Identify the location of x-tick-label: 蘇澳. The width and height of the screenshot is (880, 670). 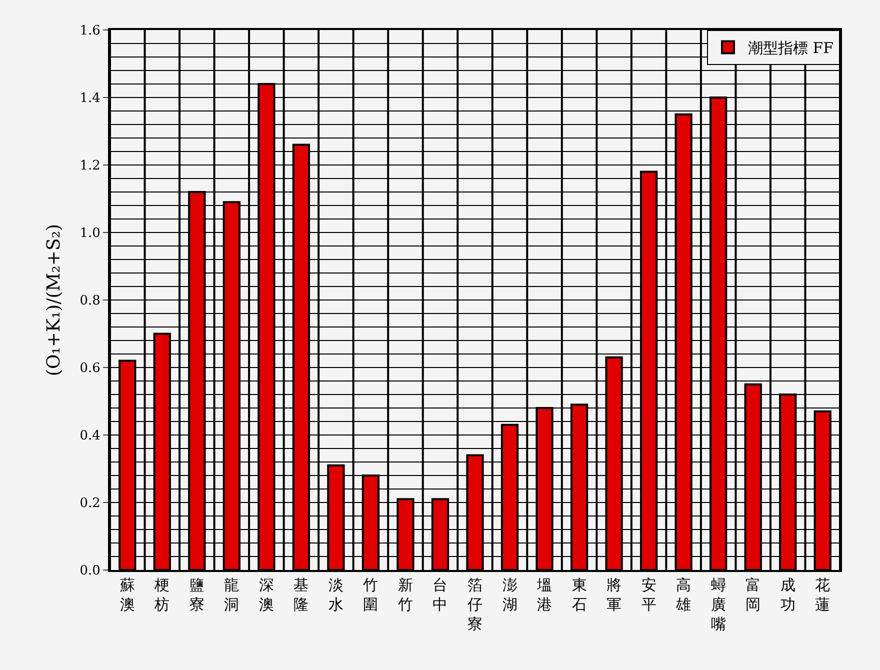
(127, 595).